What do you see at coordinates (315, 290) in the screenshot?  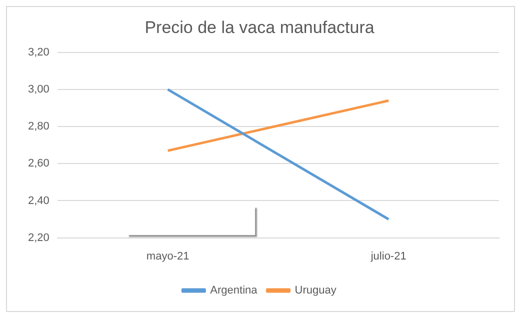 I see `legend-label: Uruguay` at bounding box center [315, 290].